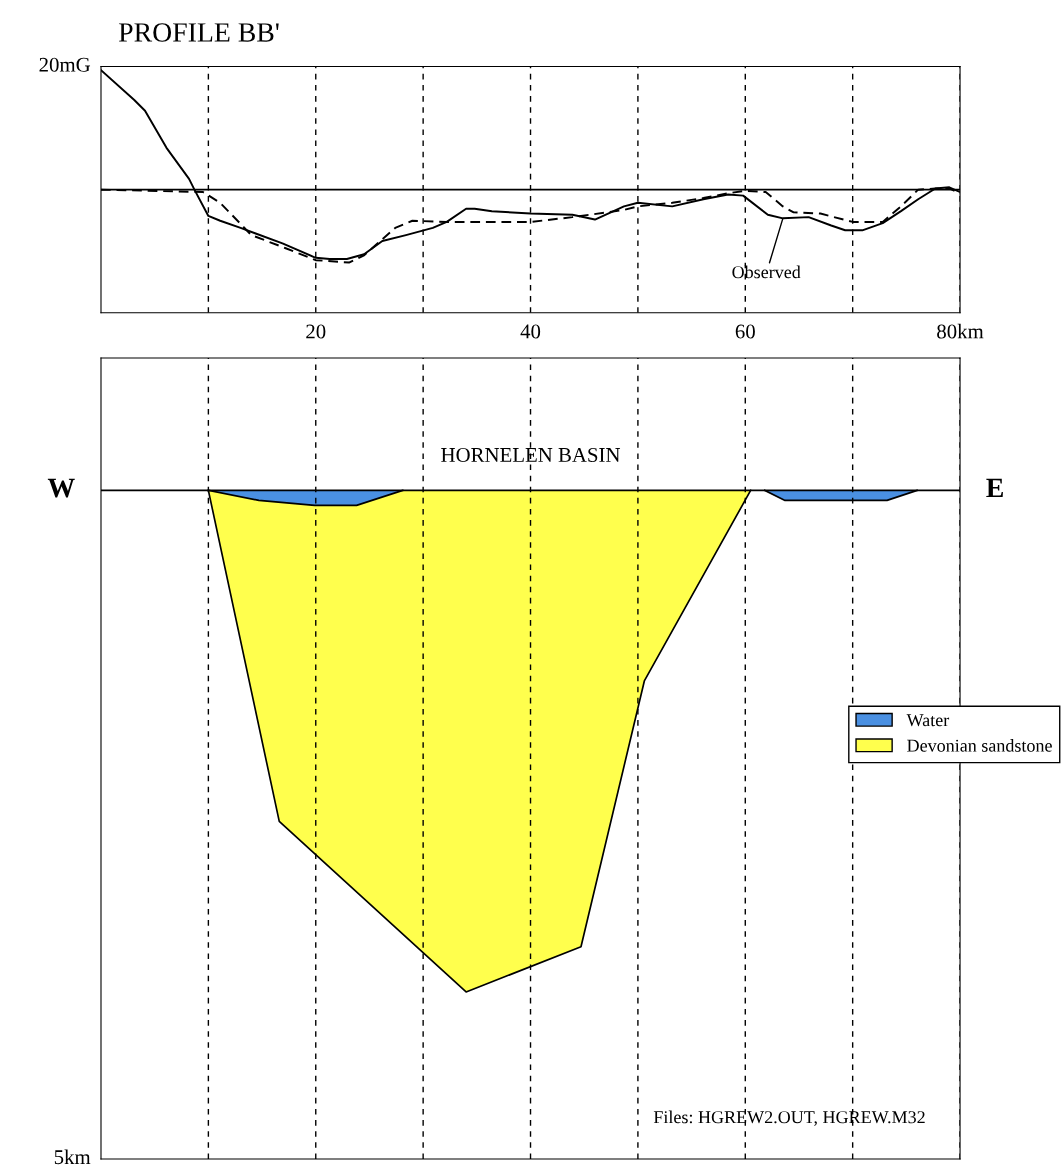  What do you see at coordinates (928, 720) in the screenshot?
I see `legend-label: Water` at bounding box center [928, 720].